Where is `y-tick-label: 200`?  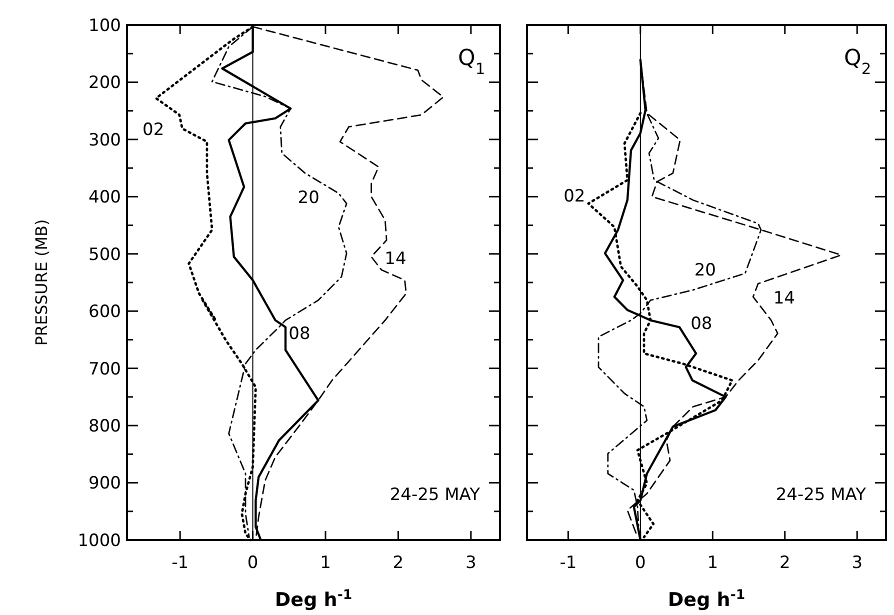 y-tick-label: 200 is located at coordinates (104, 83).